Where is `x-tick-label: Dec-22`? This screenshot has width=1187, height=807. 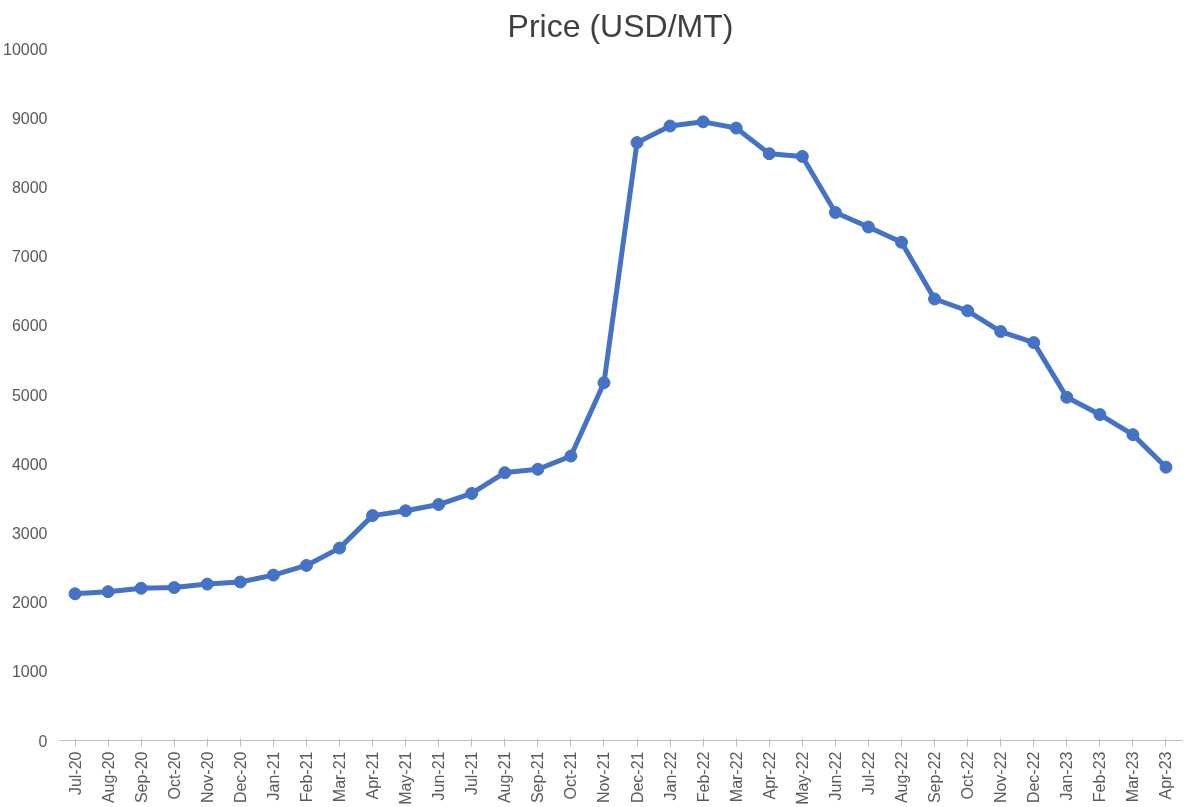
x-tick-label: Dec-22 is located at coordinates (1034, 777).